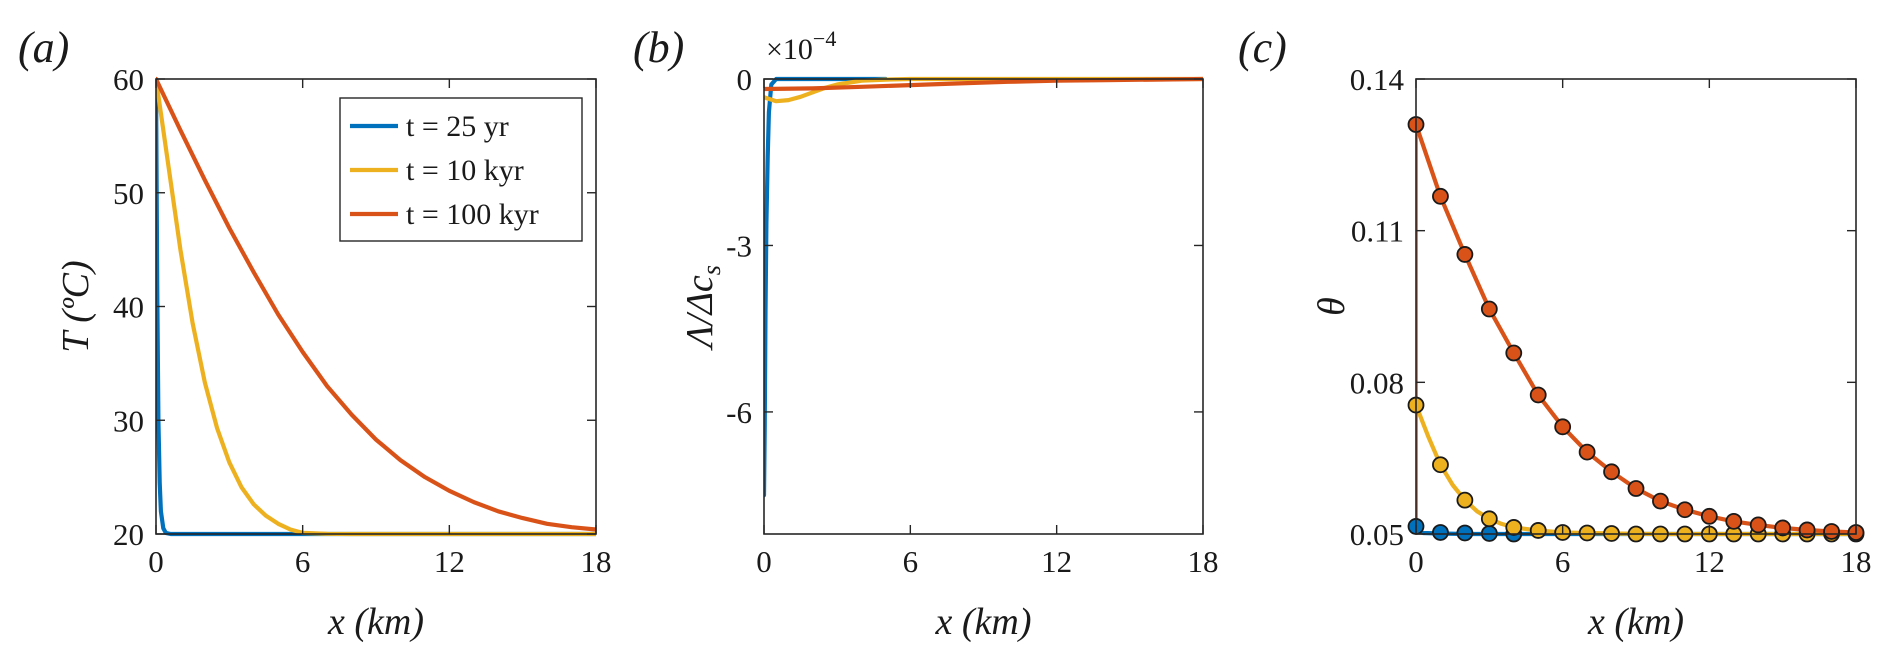 The height and width of the screenshot is (666, 1892). I want to click on y-axis-label: T (ºC), so click(76, 306).